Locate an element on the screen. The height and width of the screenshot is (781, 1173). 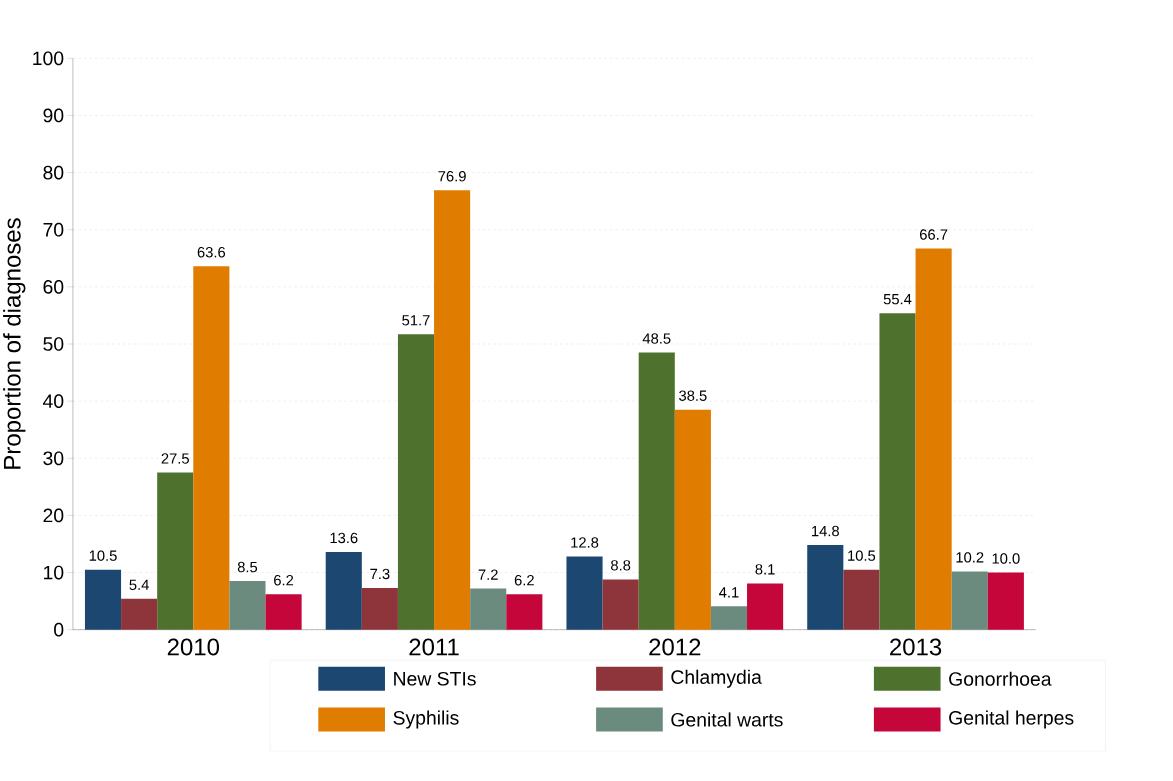
legend-label: Chlamydia is located at coordinates (716, 678).